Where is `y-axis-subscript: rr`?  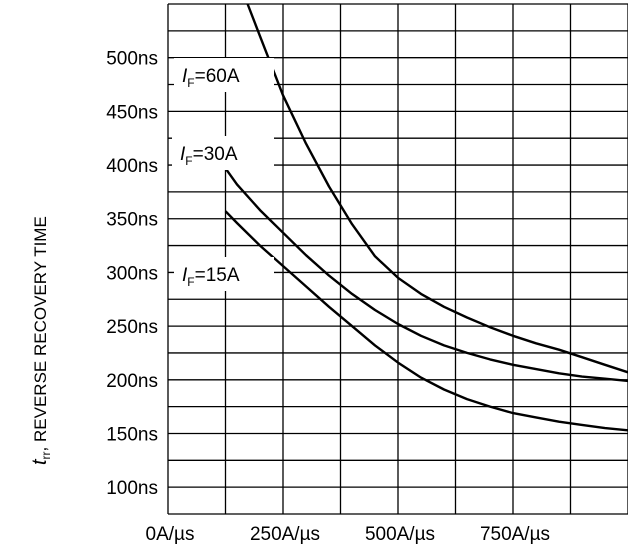
y-axis-subscript: rr is located at coordinates (46, 455).